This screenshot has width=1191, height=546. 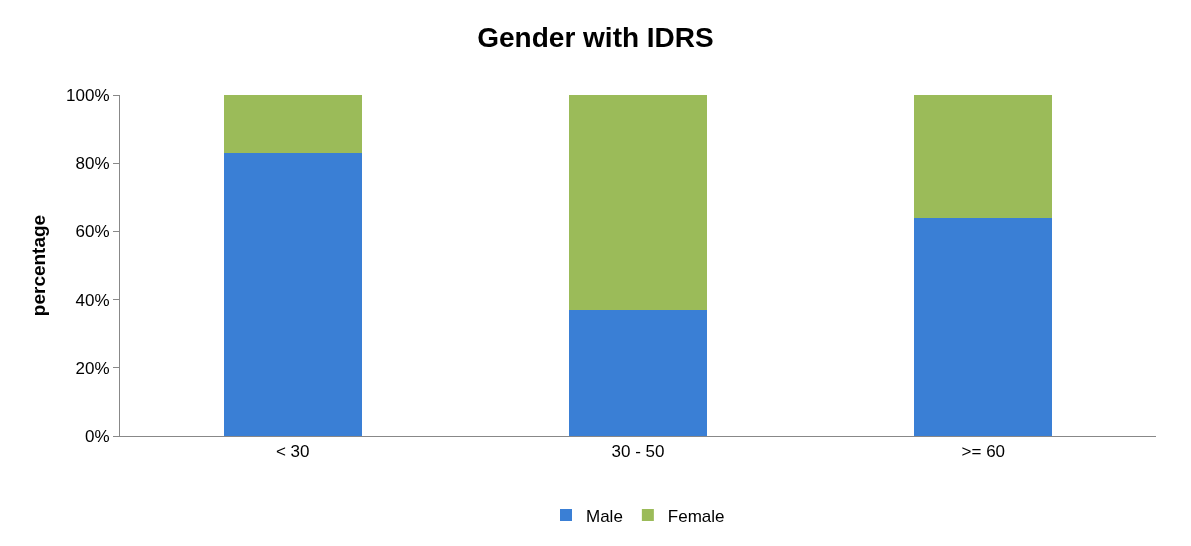 I want to click on x-tick-label: 30 - 50, so click(x=638, y=452).